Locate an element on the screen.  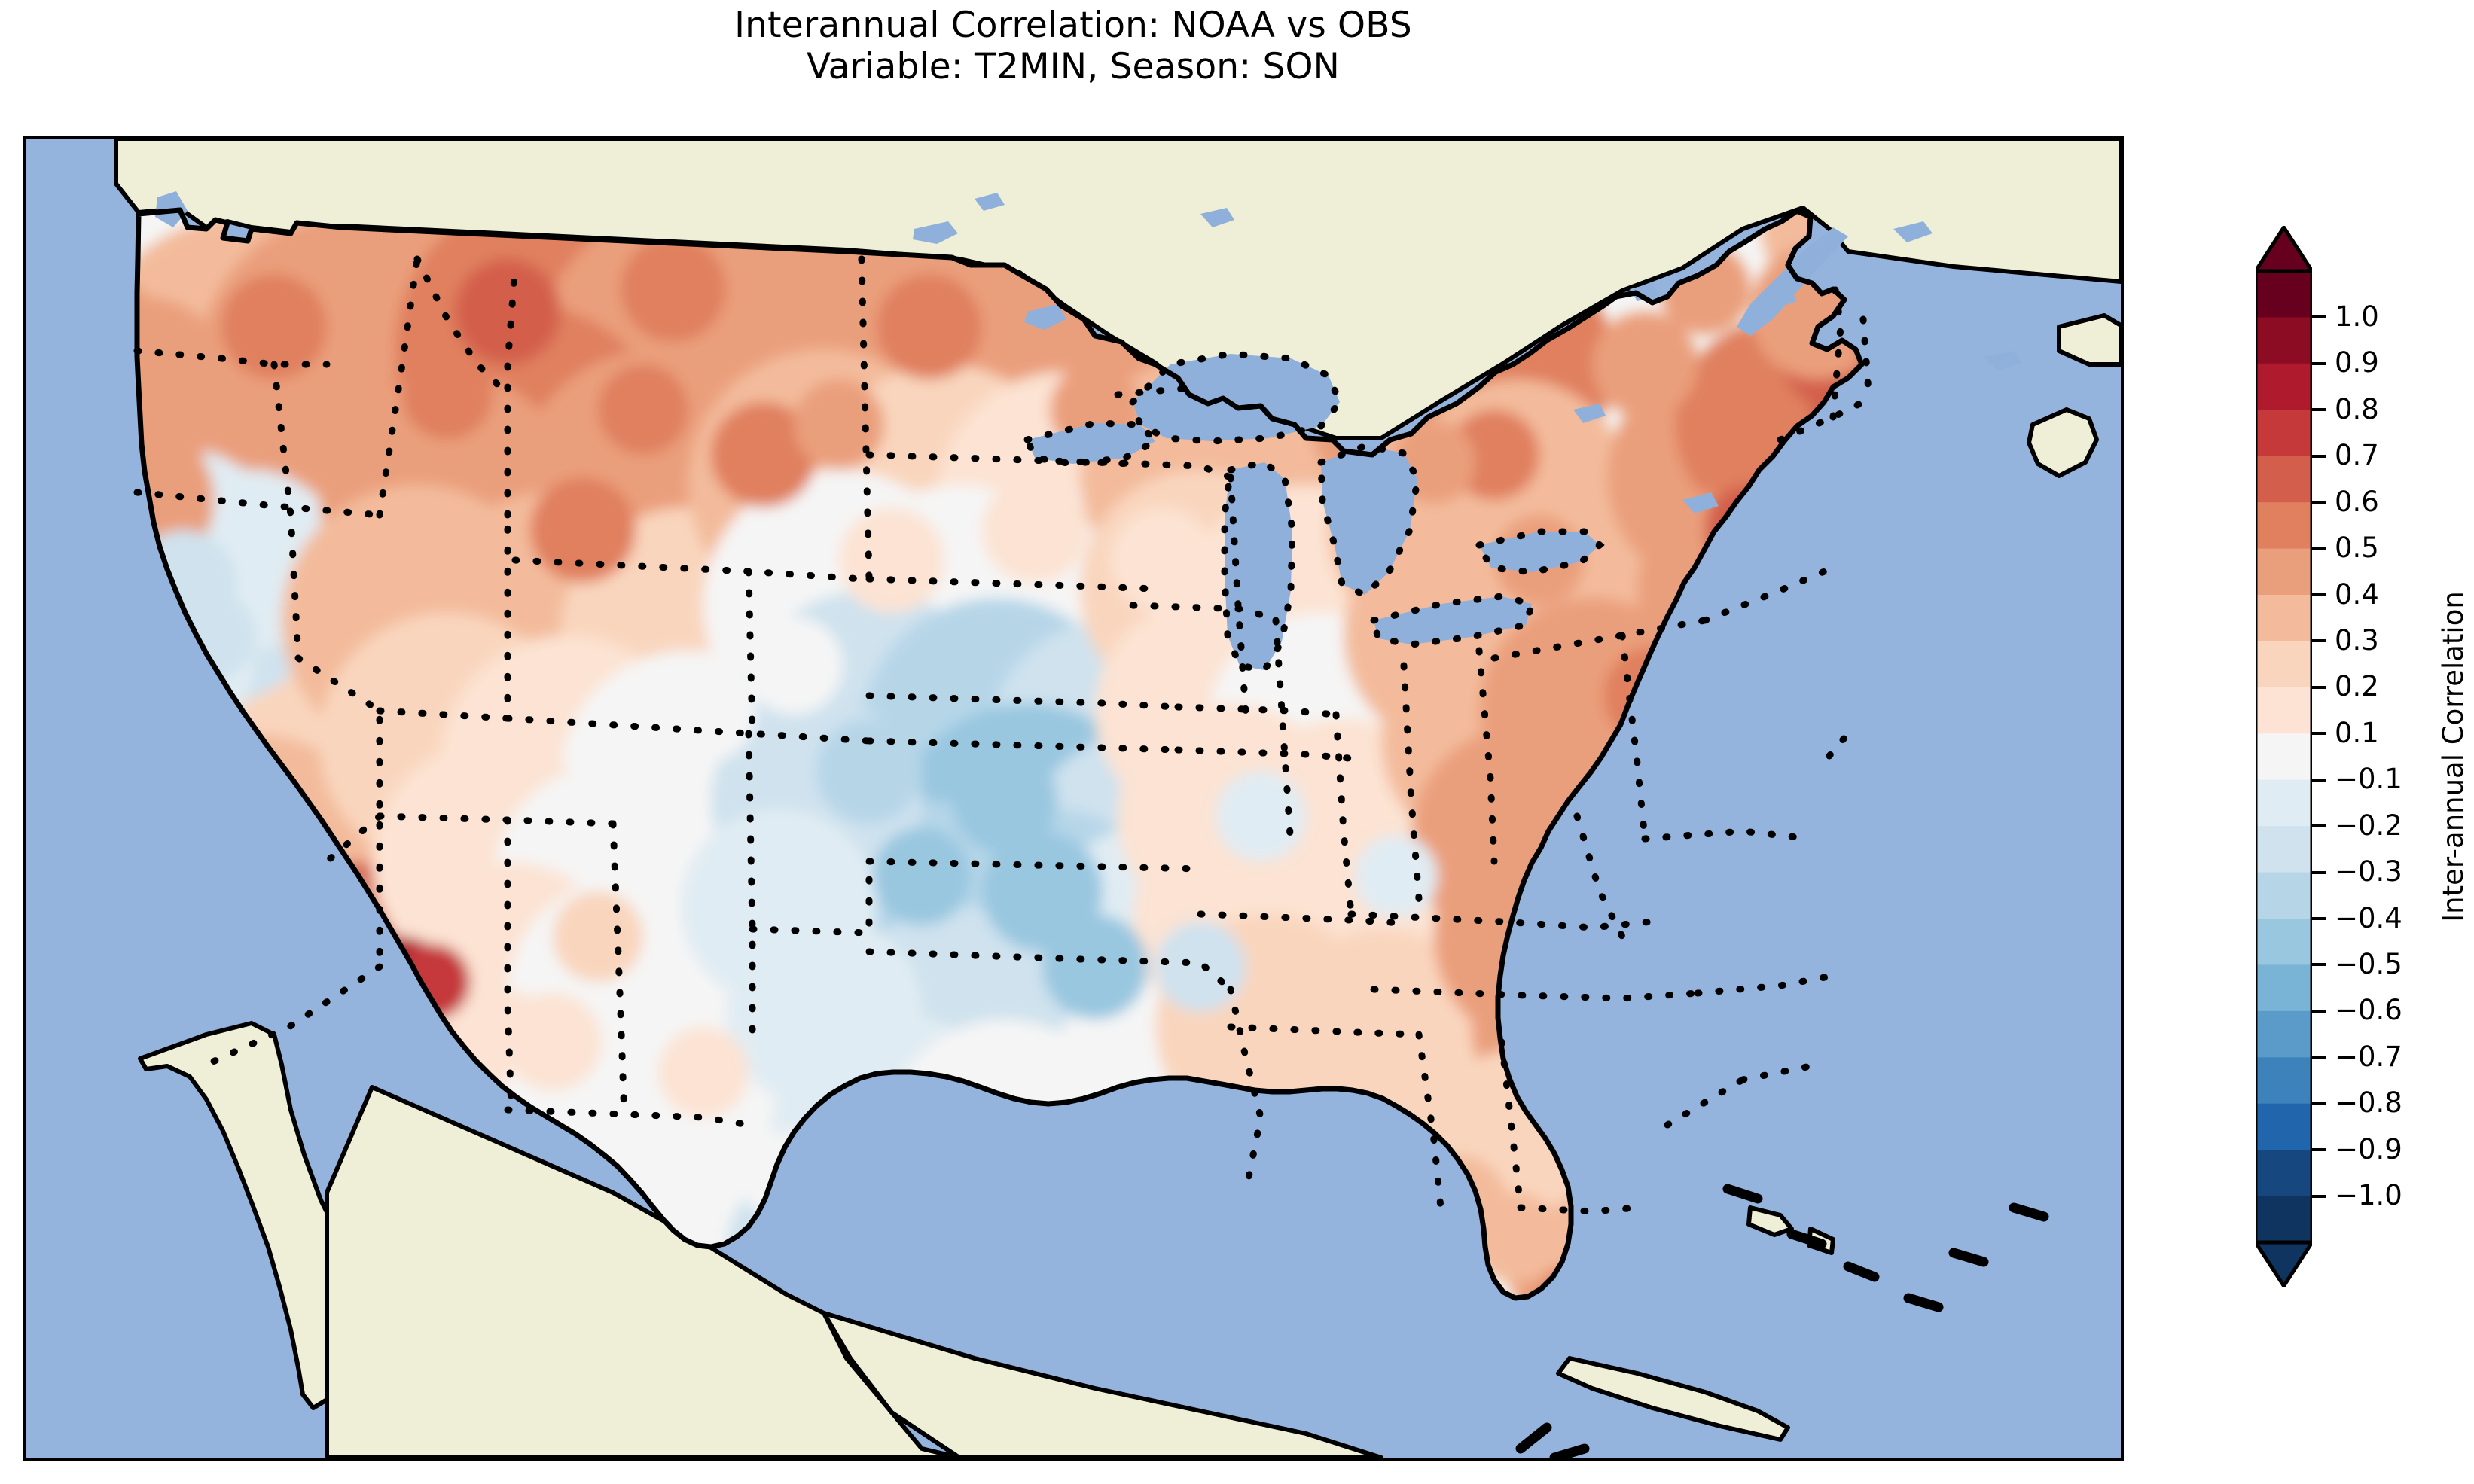
colorbar-tick-label: 0.3 is located at coordinates (2357, 640).